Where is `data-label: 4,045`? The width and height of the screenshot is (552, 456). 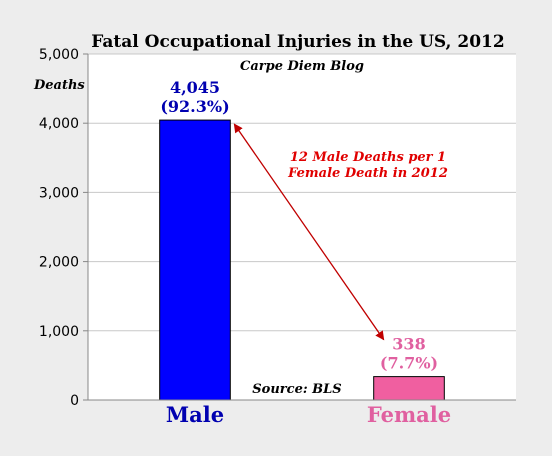 data-label: 4,045 is located at coordinates (195, 87).